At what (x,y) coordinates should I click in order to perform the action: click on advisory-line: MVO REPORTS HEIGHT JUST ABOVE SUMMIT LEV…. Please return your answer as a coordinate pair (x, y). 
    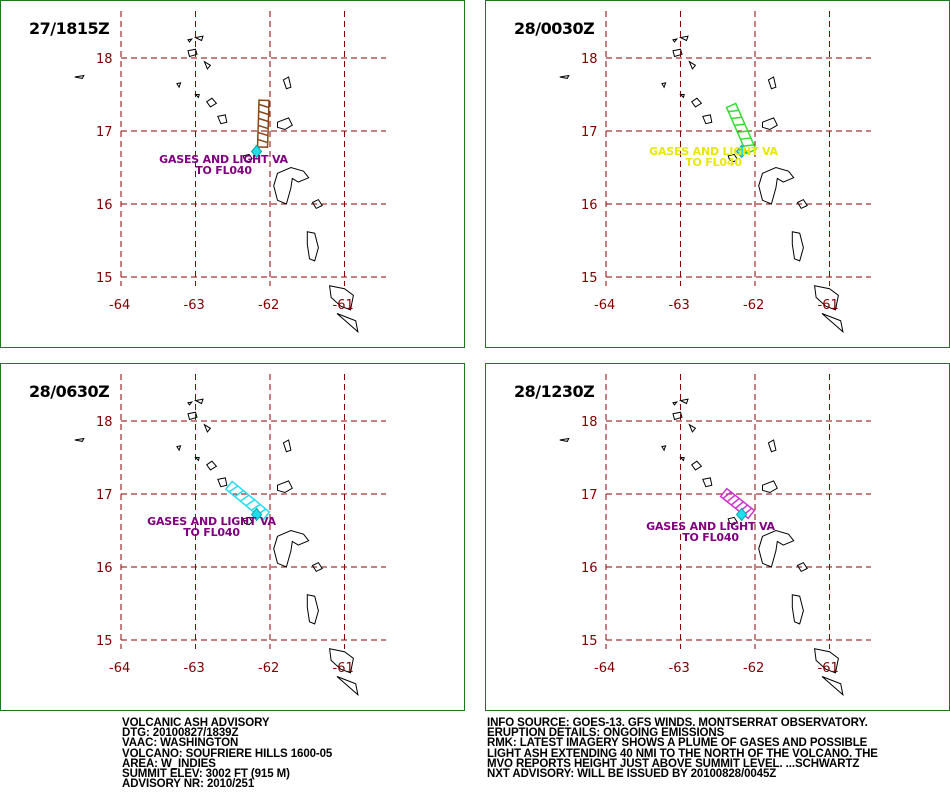
    Looking at the image, I should click on (673, 763).